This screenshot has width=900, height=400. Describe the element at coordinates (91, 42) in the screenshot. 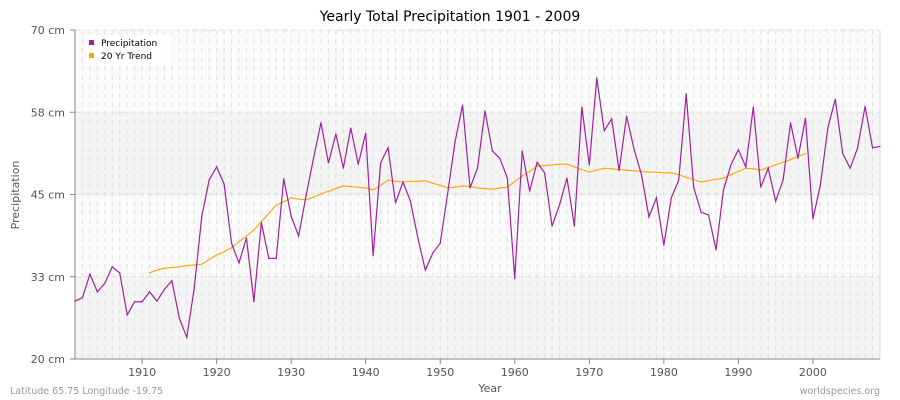

I see `legend-swatch-precipitation` at that location.